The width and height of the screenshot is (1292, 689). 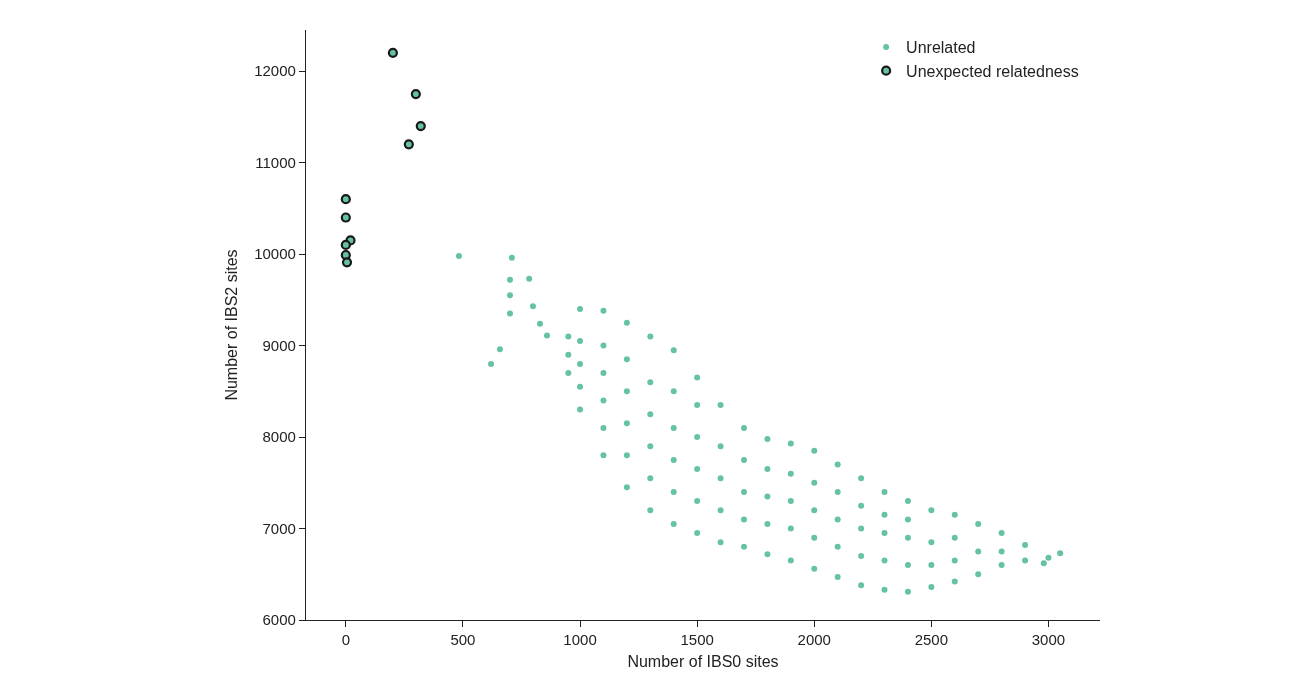 I want to click on x-tick-label: 1000, so click(x=580, y=640).